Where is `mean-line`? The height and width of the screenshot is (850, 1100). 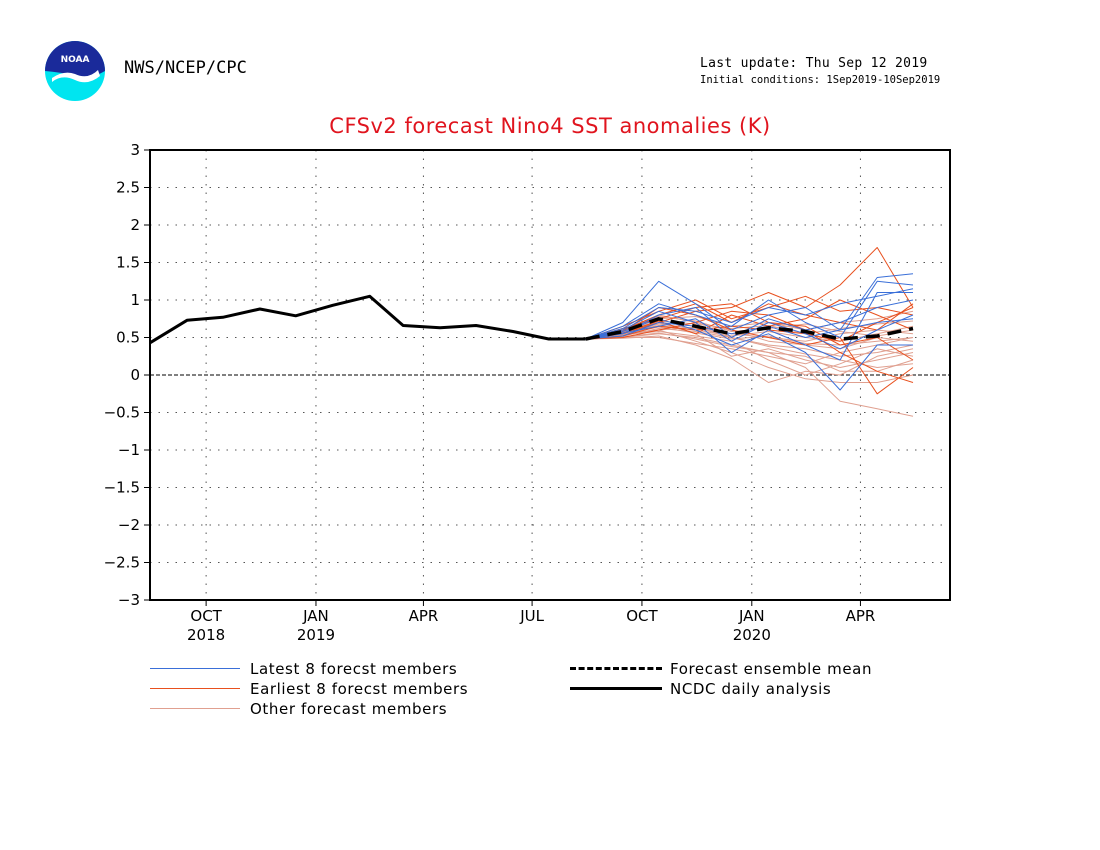 mean-line is located at coordinates (749, 329).